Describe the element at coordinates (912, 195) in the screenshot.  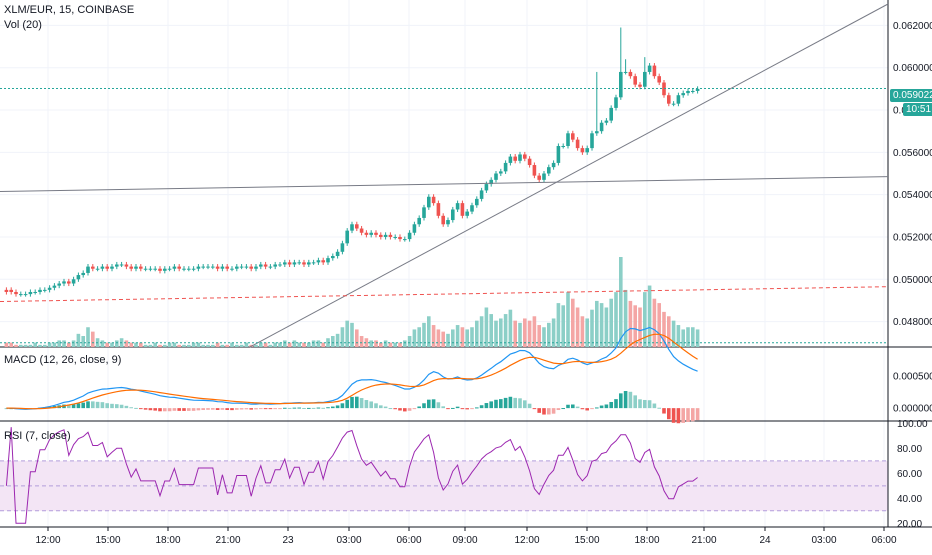
I see `price-tick-label: 0.054000` at that location.